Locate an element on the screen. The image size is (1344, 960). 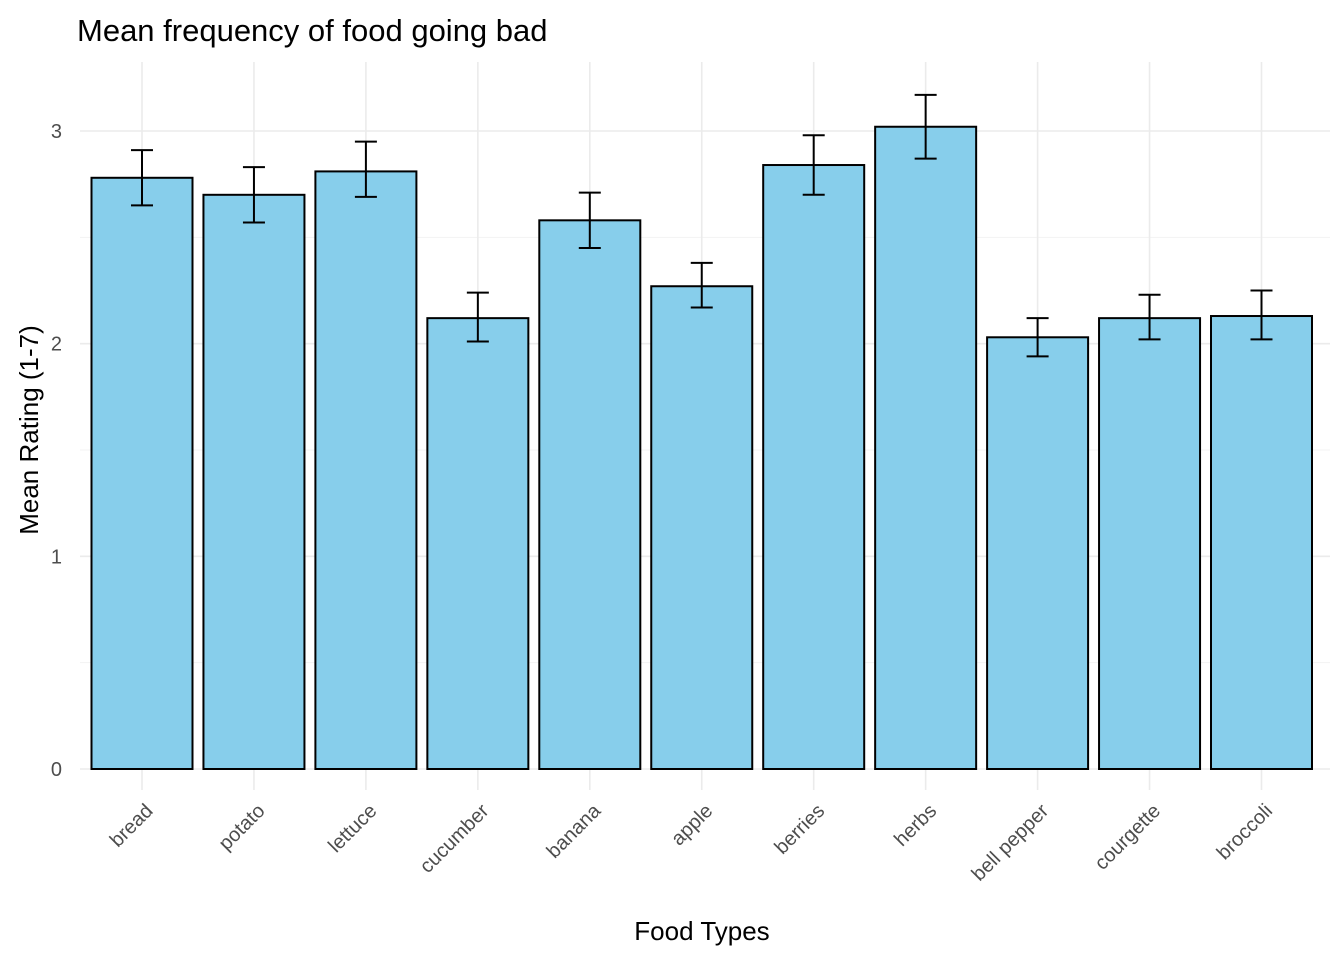
bar-banana is located at coordinates (590, 494).